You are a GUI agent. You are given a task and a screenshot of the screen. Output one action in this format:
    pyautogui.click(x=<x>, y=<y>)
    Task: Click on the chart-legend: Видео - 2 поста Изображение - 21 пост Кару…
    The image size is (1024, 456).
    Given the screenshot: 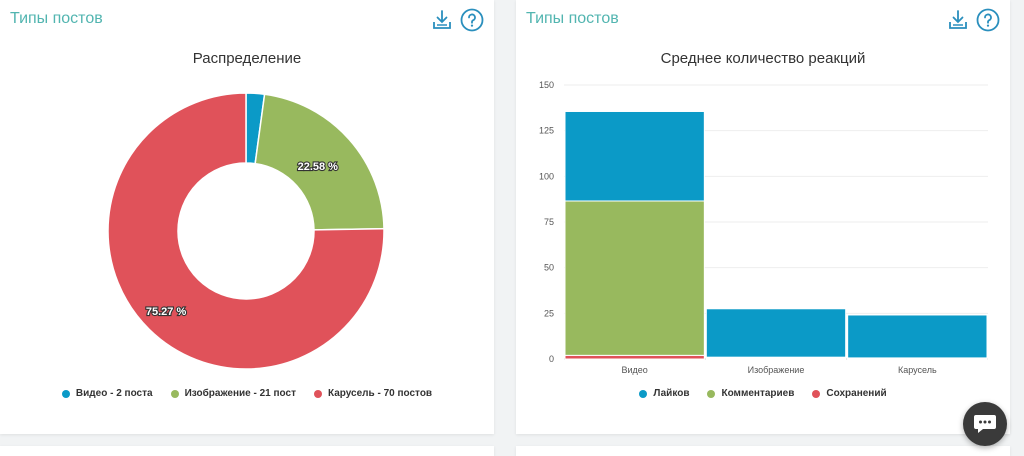 What is the action you would take?
    pyautogui.click(x=247, y=393)
    